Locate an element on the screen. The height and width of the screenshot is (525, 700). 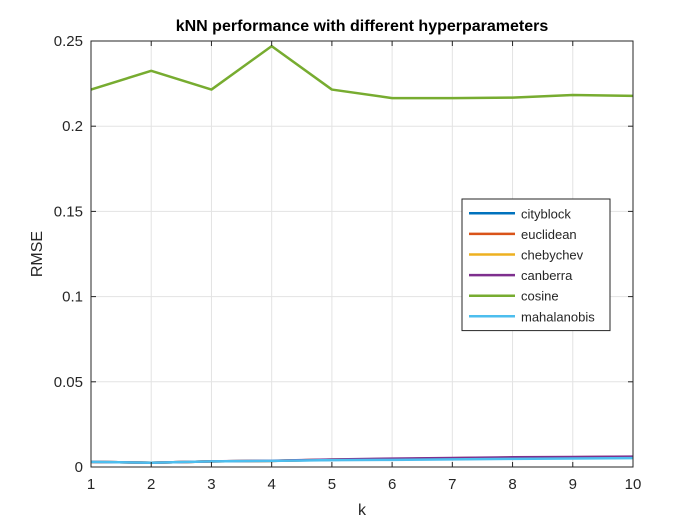
legend-label-euclidean: euclidean is located at coordinates (549, 234).